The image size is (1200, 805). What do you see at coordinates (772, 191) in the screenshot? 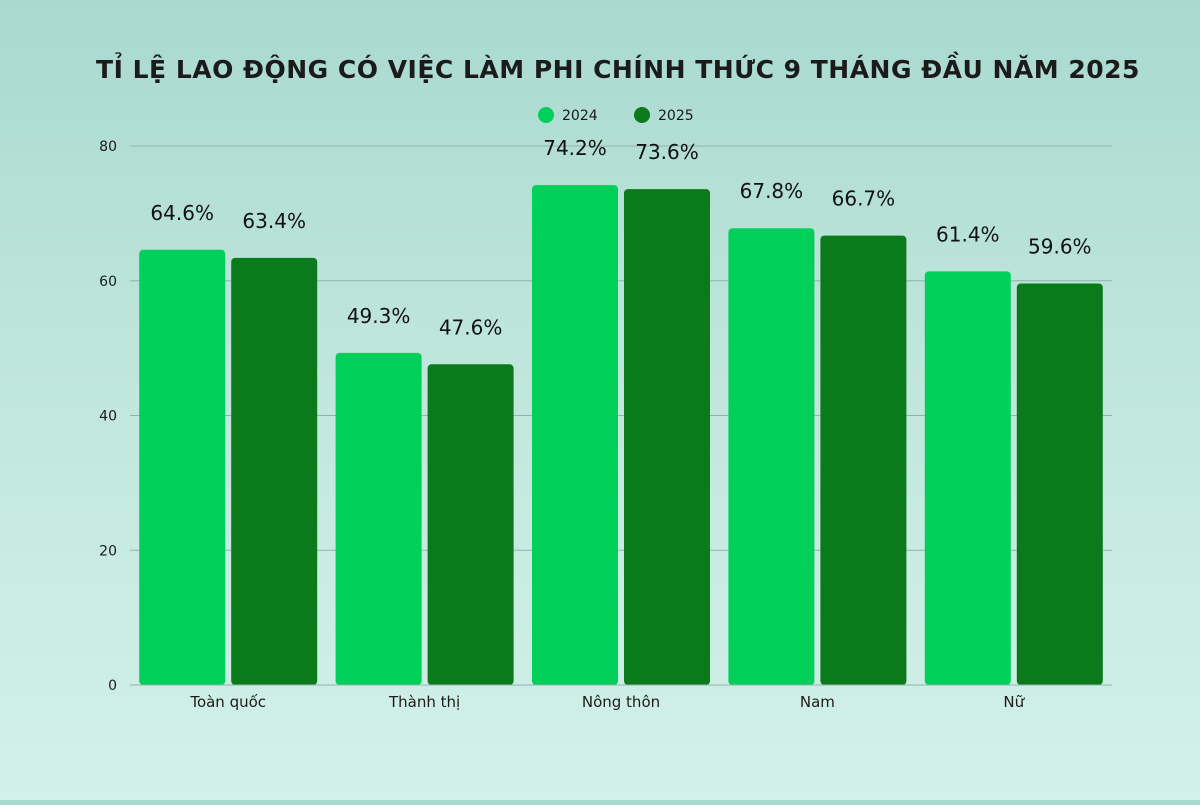
I see `data-label-2024-3: 67.8%` at bounding box center [772, 191].